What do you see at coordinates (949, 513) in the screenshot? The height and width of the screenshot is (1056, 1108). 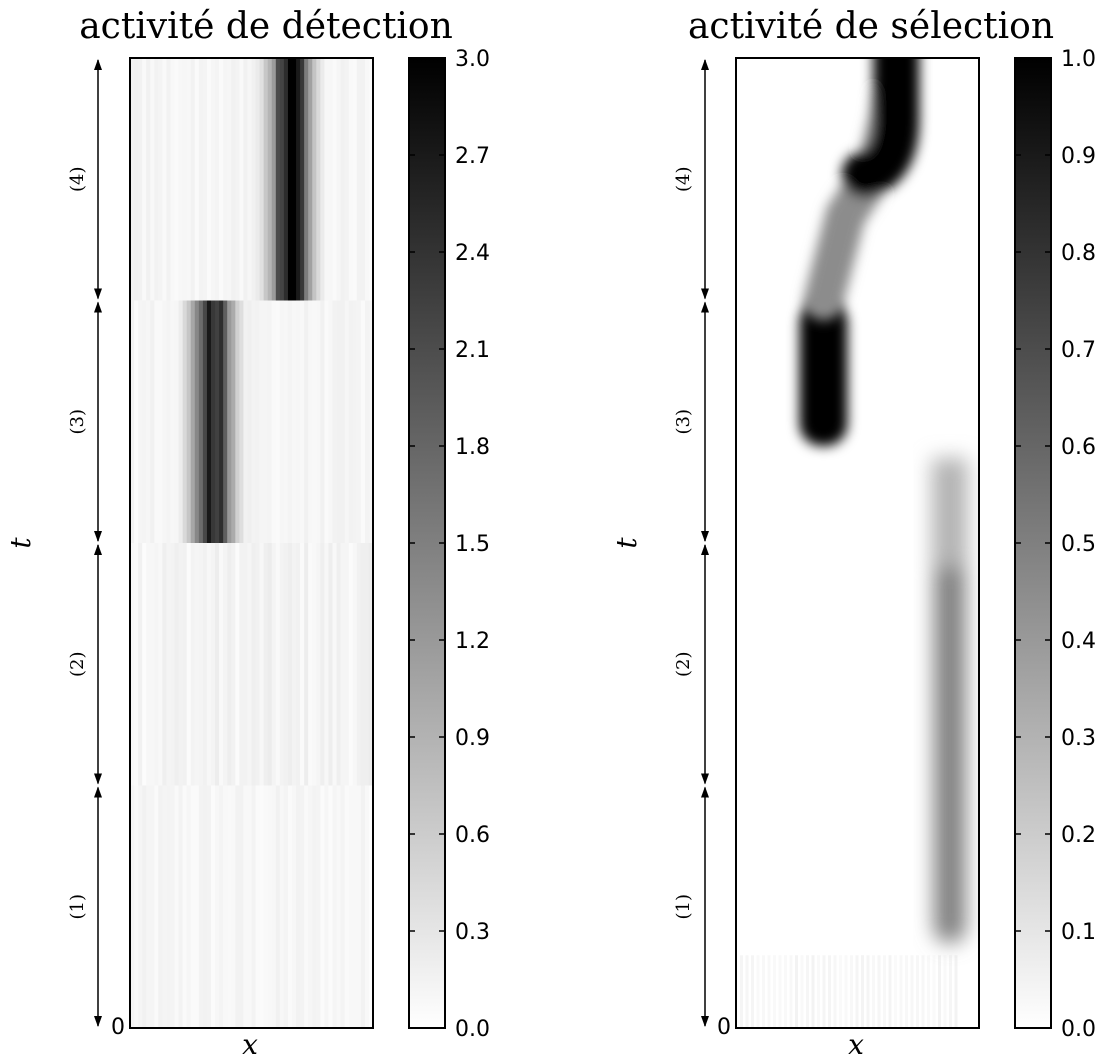 I see `bump-a-top` at bounding box center [949, 513].